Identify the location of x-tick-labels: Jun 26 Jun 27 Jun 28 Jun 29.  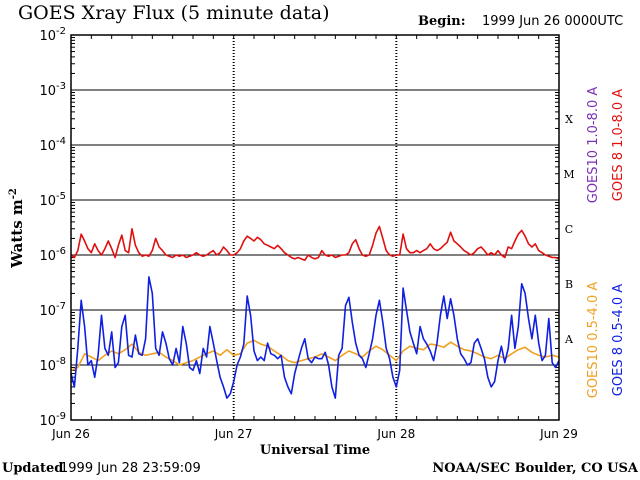
(314, 434).